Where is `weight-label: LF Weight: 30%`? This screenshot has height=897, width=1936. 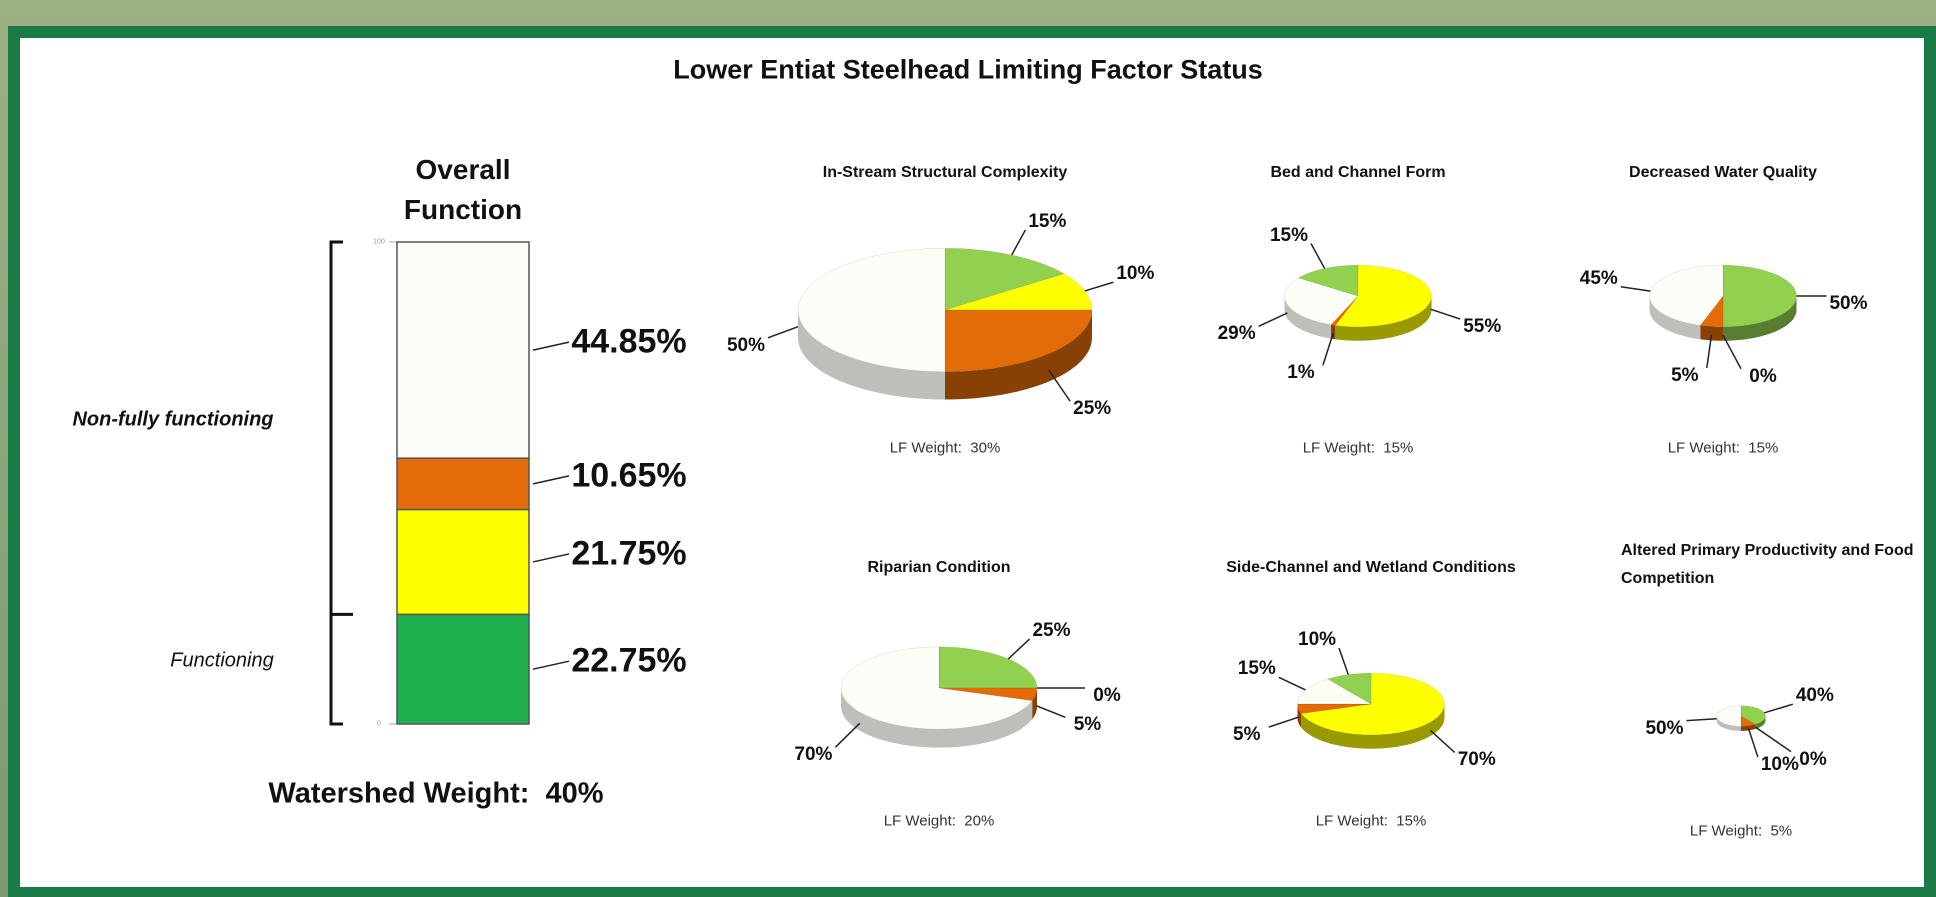
weight-label: LF Weight: 30% is located at coordinates (945, 448).